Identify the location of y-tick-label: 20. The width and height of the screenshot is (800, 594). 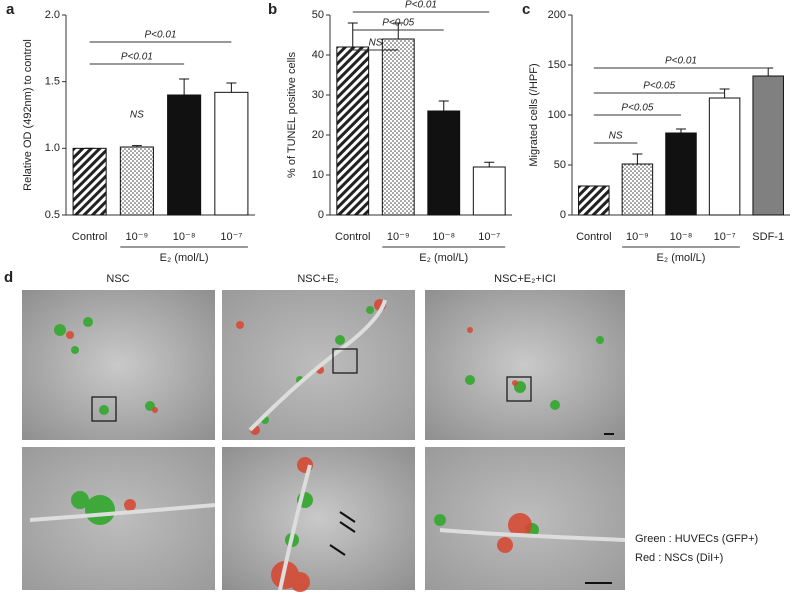
(318, 135).